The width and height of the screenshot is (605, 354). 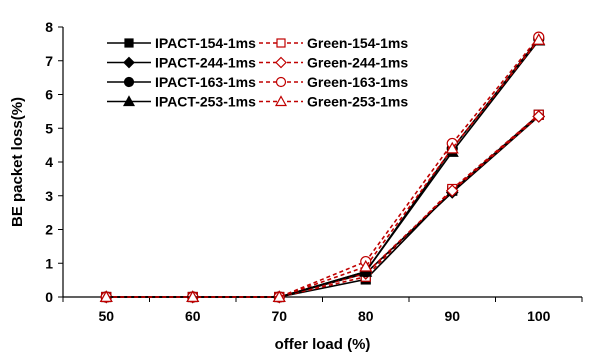 What do you see at coordinates (357, 43) in the screenshot?
I see `legend-label: Green-154-1ms` at bounding box center [357, 43].